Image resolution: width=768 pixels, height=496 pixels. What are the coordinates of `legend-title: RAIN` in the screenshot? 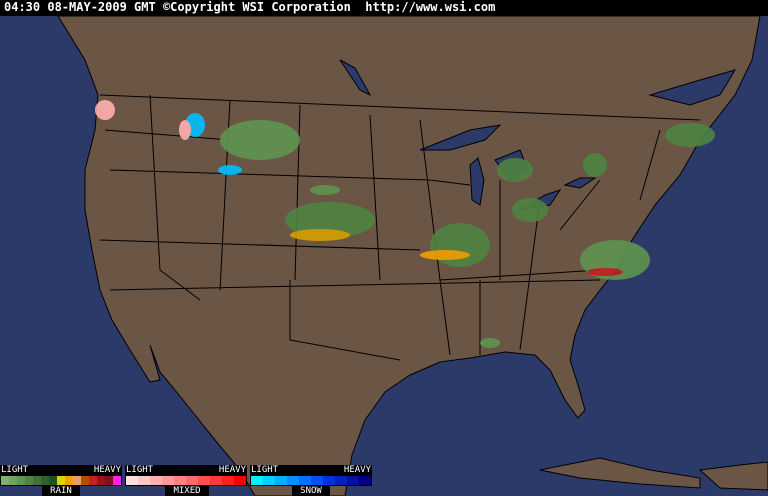 It's located at (61, 491).